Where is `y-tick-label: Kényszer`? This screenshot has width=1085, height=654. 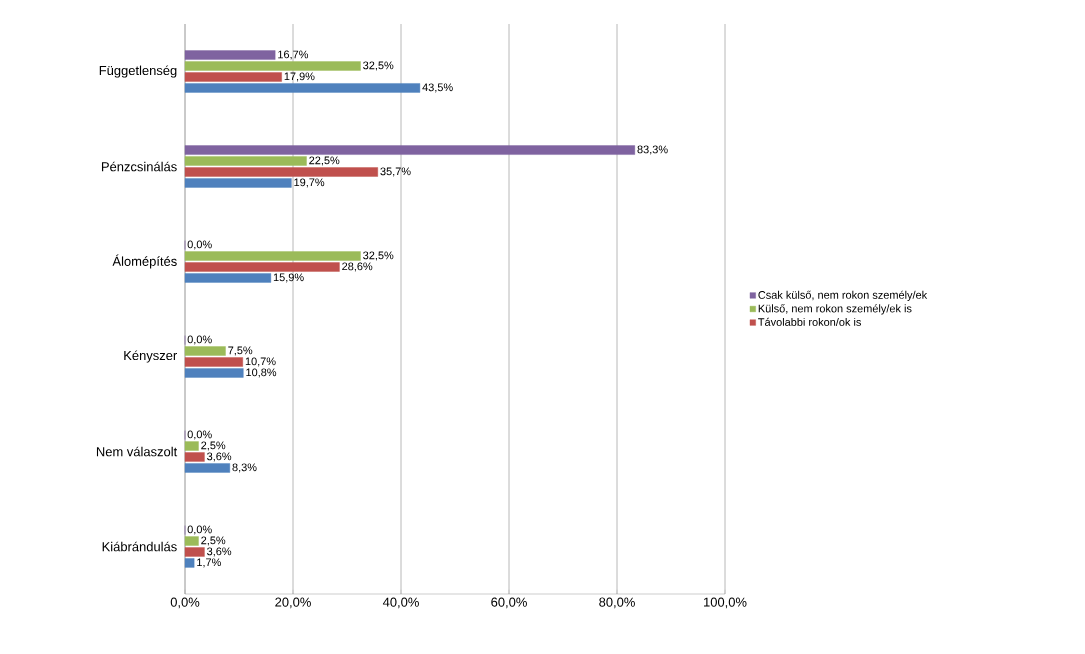
y-tick-label: Kényszer is located at coordinates (151, 356).